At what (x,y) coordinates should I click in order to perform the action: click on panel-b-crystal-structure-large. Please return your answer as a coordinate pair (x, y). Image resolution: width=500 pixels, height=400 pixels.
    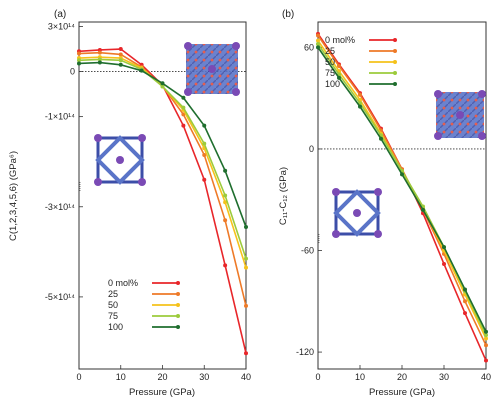
    Looking at the image, I should click on (460, 115).